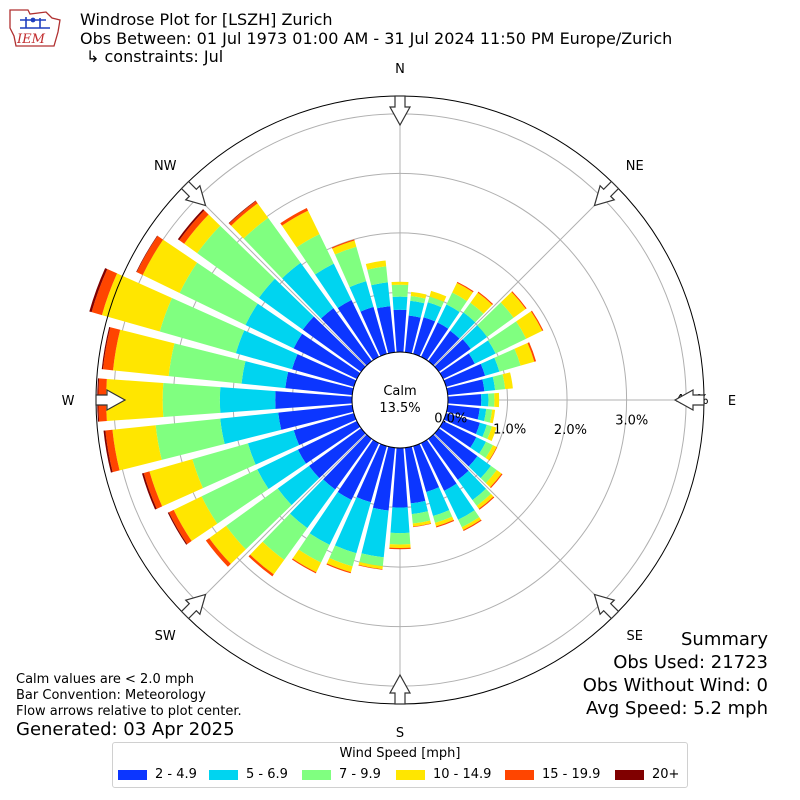 The height and width of the screenshot is (800, 800). What do you see at coordinates (31, 39) in the screenshot?
I see `logo-text: IEM` at bounding box center [31, 39].